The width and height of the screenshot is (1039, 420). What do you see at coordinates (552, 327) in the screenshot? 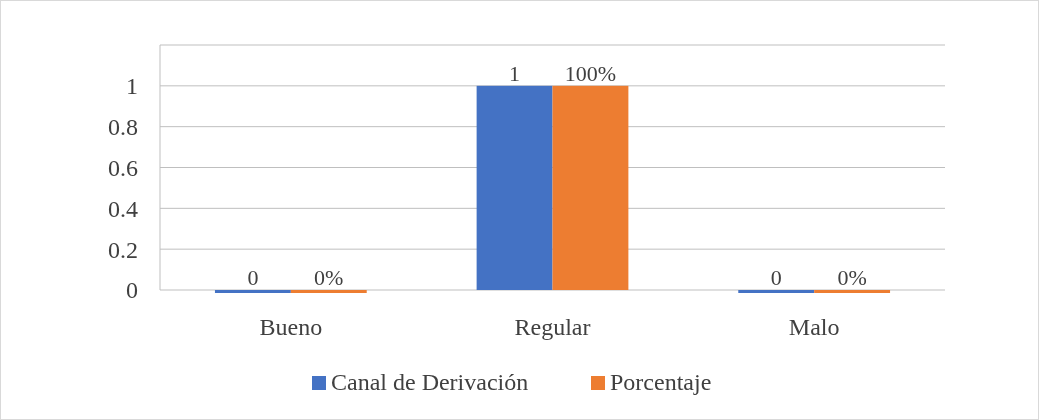
I see `x-tick-label: Regular` at bounding box center [552, 327].